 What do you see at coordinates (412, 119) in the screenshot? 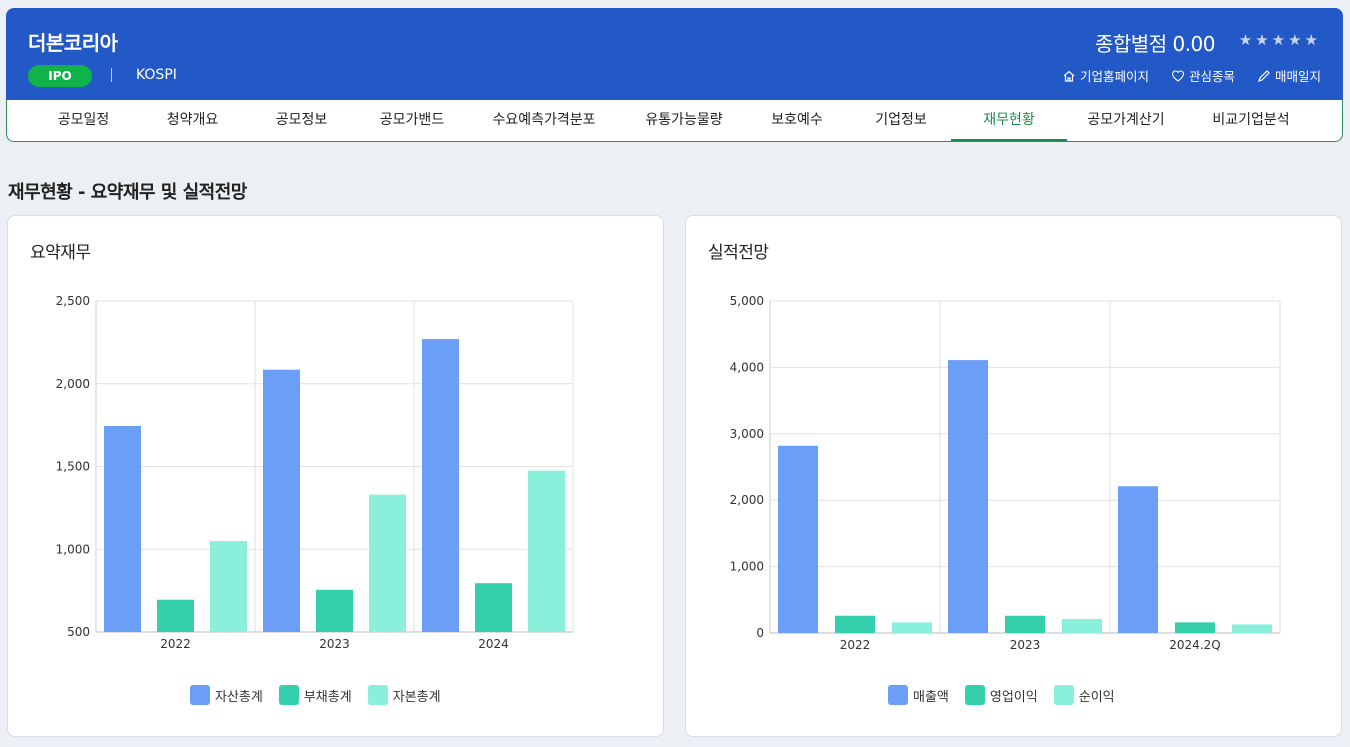
I see `tab-price-band: 공모가밴드` at bounding box center [412, 119].